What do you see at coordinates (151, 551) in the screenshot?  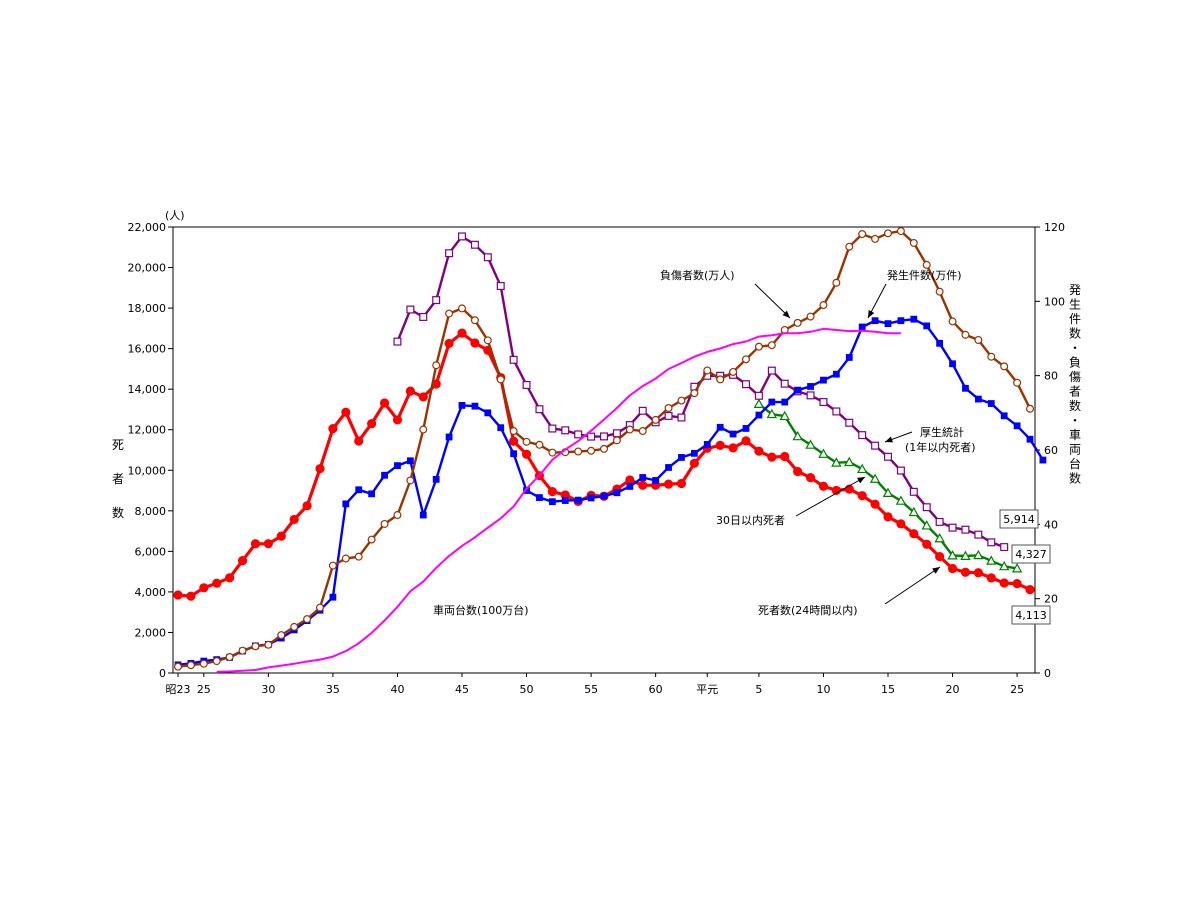 I see `left-tick-label: 6,000` at bounding box center [151, 551].